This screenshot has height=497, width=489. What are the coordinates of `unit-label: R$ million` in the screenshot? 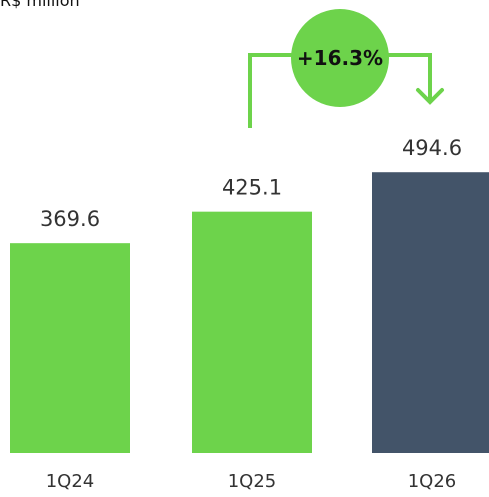 It's located at (40, 5).